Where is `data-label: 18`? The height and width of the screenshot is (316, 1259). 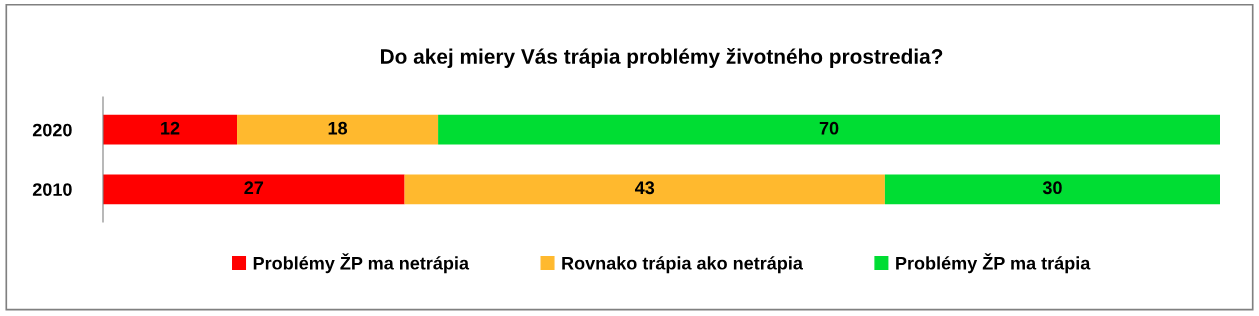 data-label: 18 is located at coordinates (338, 128).